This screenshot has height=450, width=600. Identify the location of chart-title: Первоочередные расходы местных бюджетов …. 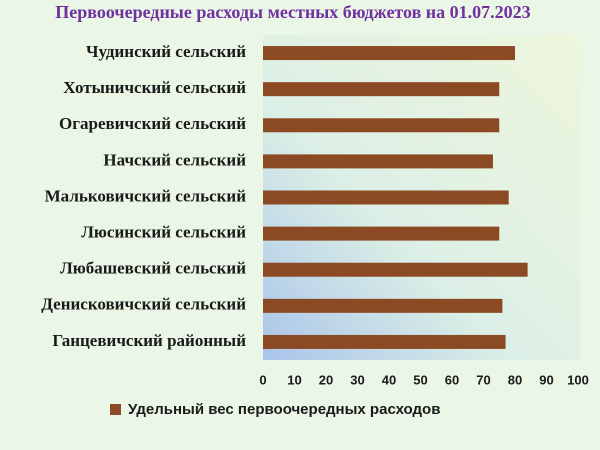
(292, 12).